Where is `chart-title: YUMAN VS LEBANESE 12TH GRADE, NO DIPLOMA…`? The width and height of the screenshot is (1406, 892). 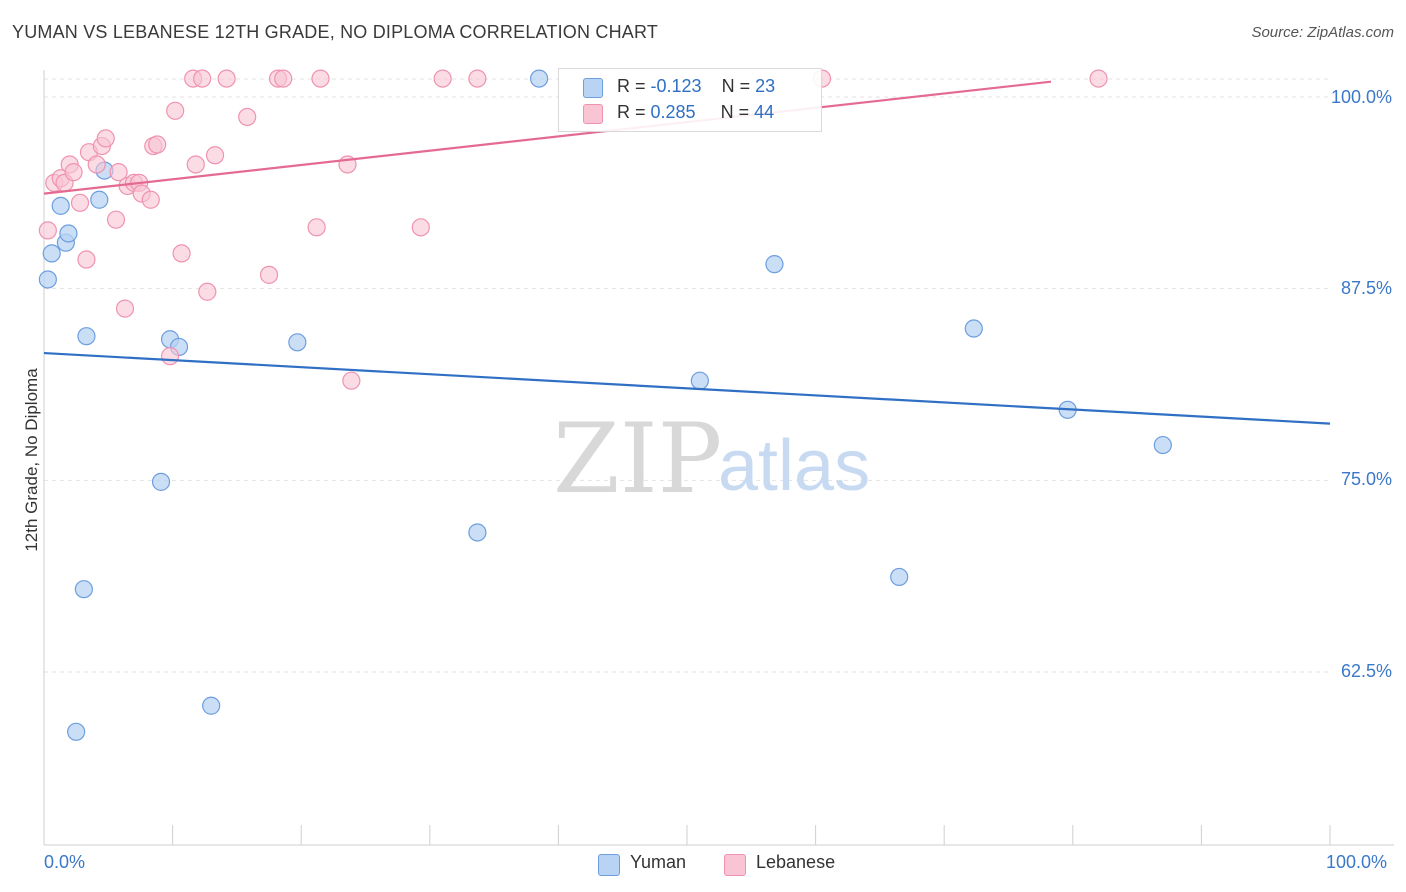 chart-title: YUMAN VS LEBANESE 12TH GRADE, NO DIPLOMA… is located at coordinates (335, 32).